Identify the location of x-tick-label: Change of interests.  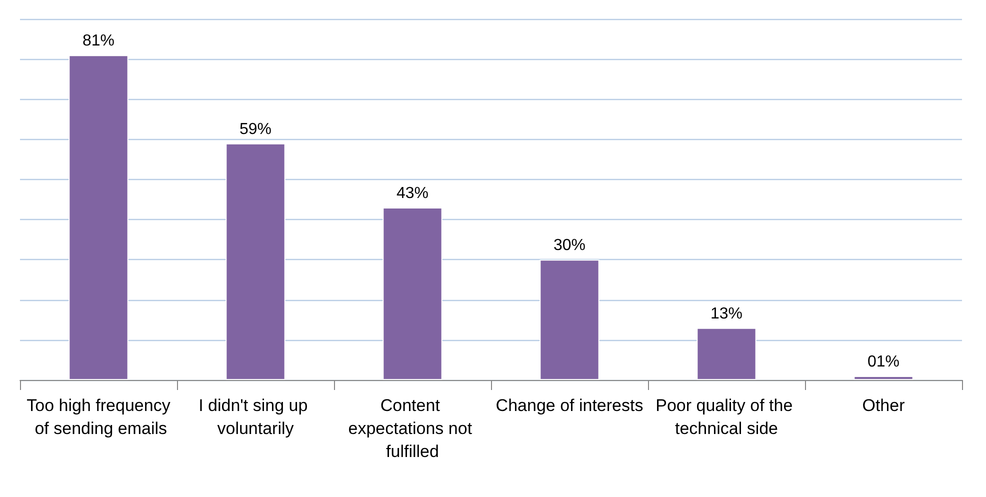
(570, 405).